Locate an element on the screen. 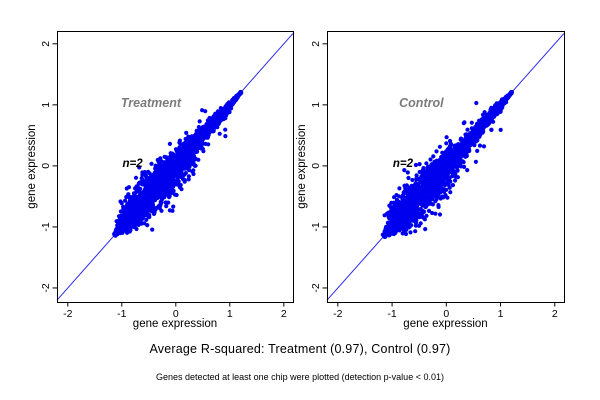 Image resolution: width=600 pixels, height=400 pixels. x-tick-label: 2 is located at coordinates (284, 314).